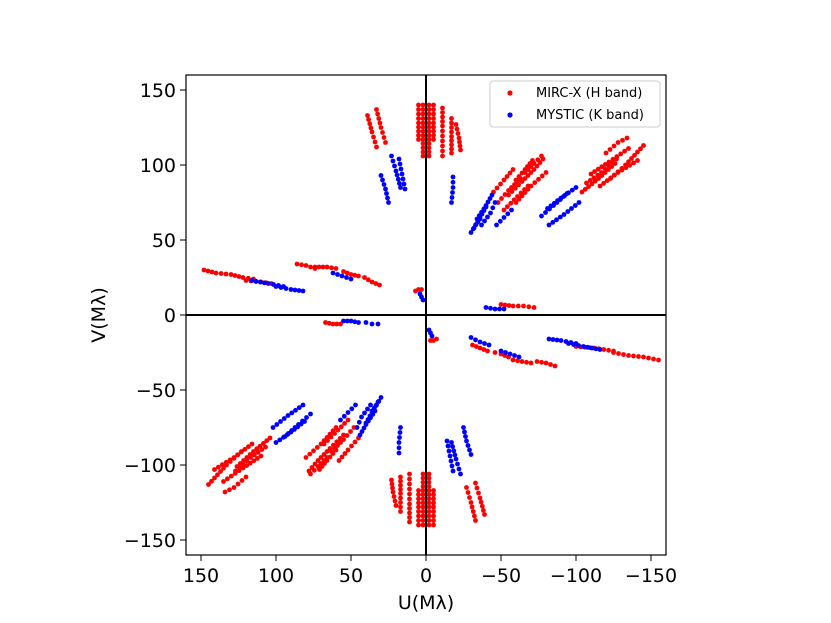 Image resolution: width=831 pixels, height=623 pixels. I want to click on legend-marker-mirc-x, so click(510, 93).